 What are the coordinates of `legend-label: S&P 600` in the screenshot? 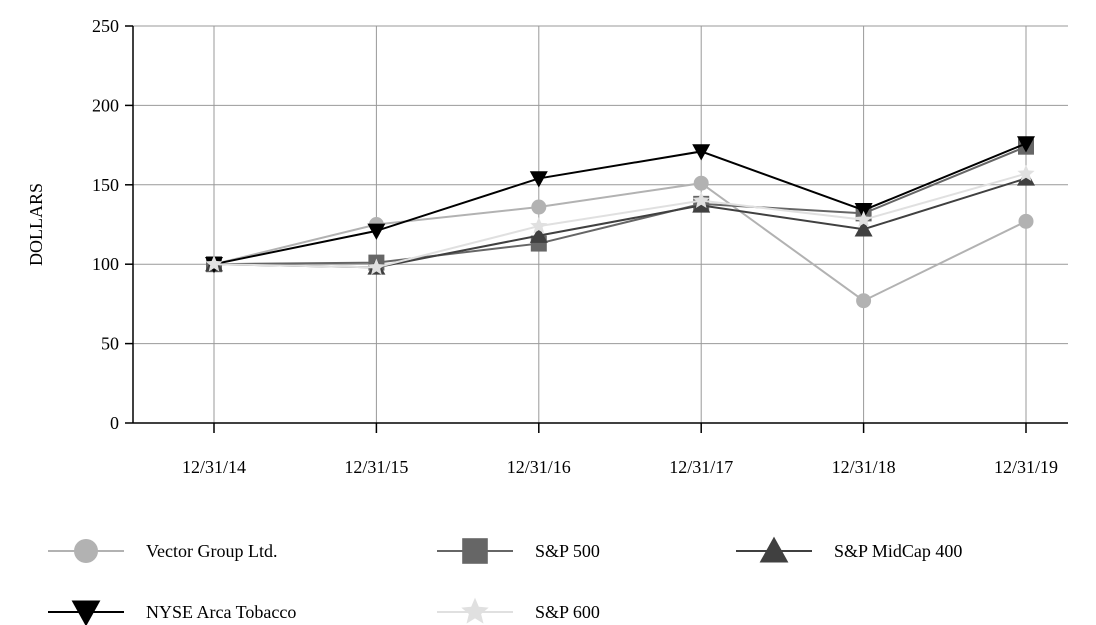 It's located at (567, 612).